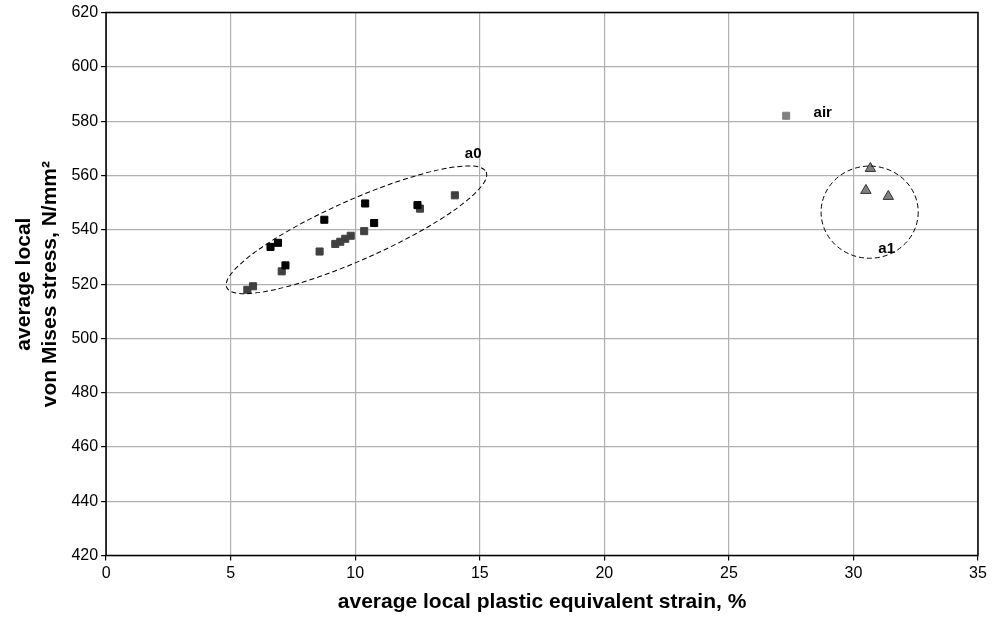 The image size is (1008, 623). I want to click on y-tick-label: 500, so click(85, 337).